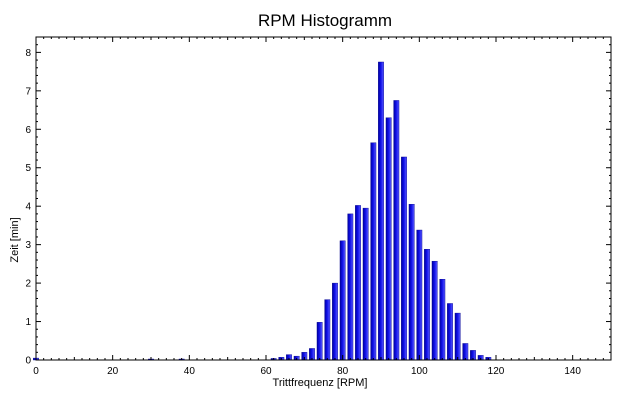  I want to click on y-axis-label: Zeit [min], so click(15, 239).